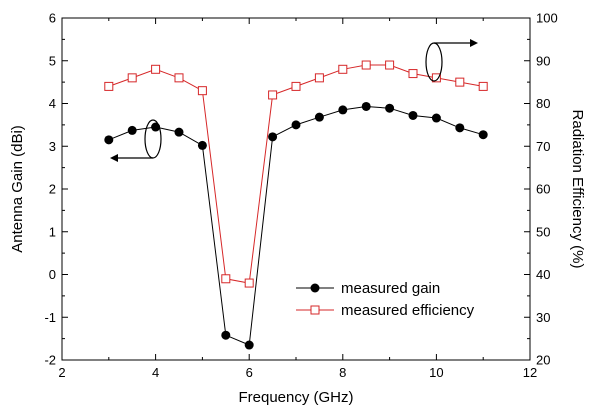 Image resolution: width=593 pixels, height=407 pixels. I want to click on x-tick-label: 4, so click(155, 372).